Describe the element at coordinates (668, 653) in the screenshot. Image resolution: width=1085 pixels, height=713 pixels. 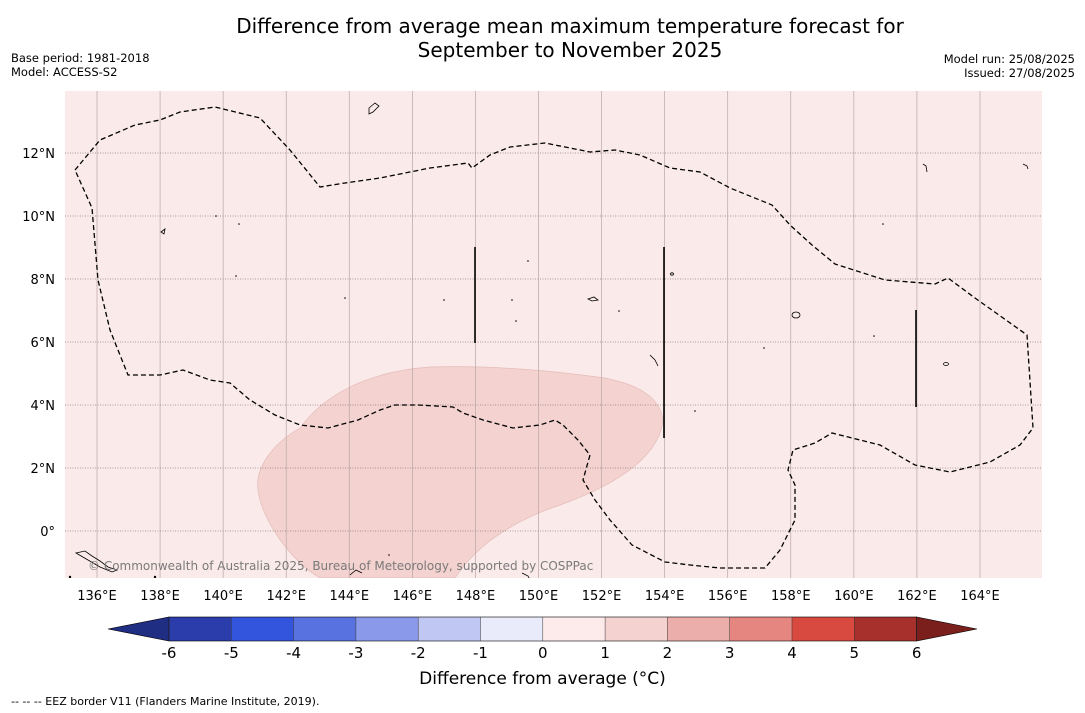
I see `colorbar-tick-label: 2` at that location.